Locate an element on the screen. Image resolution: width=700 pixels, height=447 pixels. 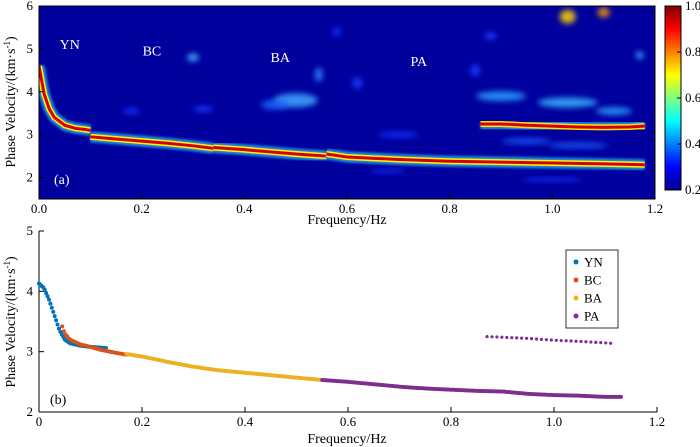
legend-label-bc: BC is located at coordinates (592, 280).